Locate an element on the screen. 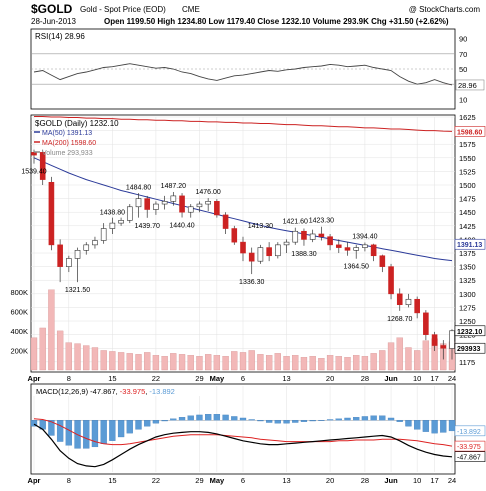 This screenshot has width=486, height=491. macd-value-label: -47.867 is located at coordinates (469, 458).